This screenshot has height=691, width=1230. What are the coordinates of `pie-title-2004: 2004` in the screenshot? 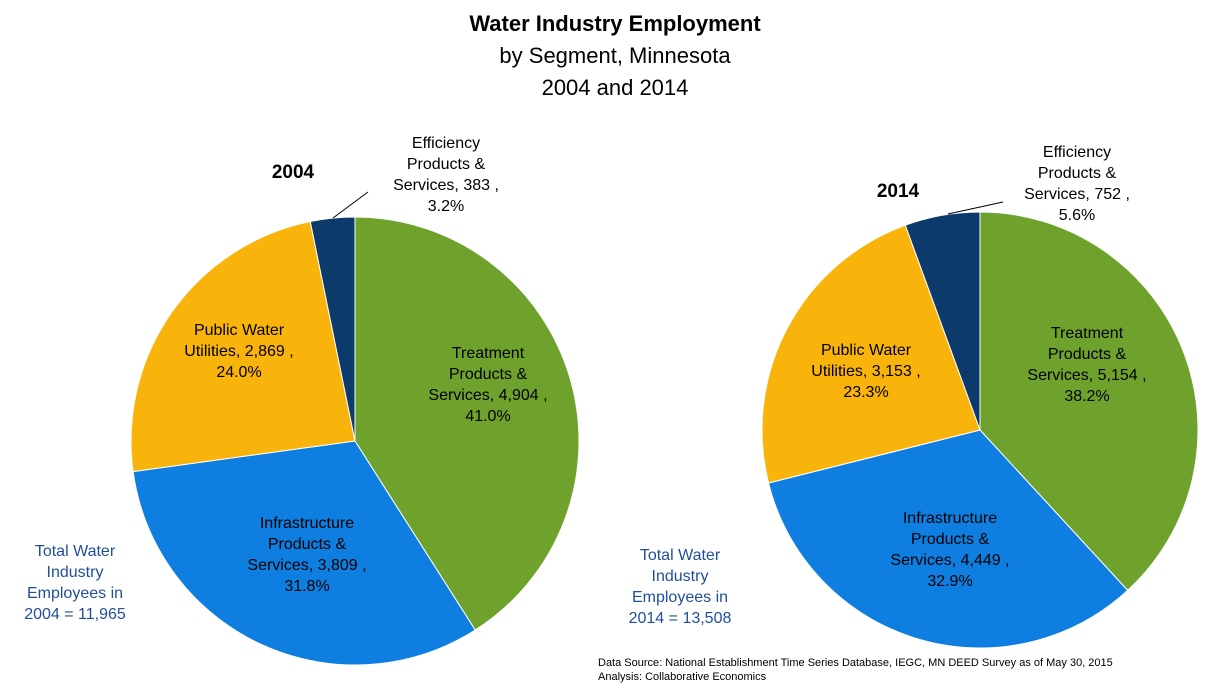 It's located at (293, 172).